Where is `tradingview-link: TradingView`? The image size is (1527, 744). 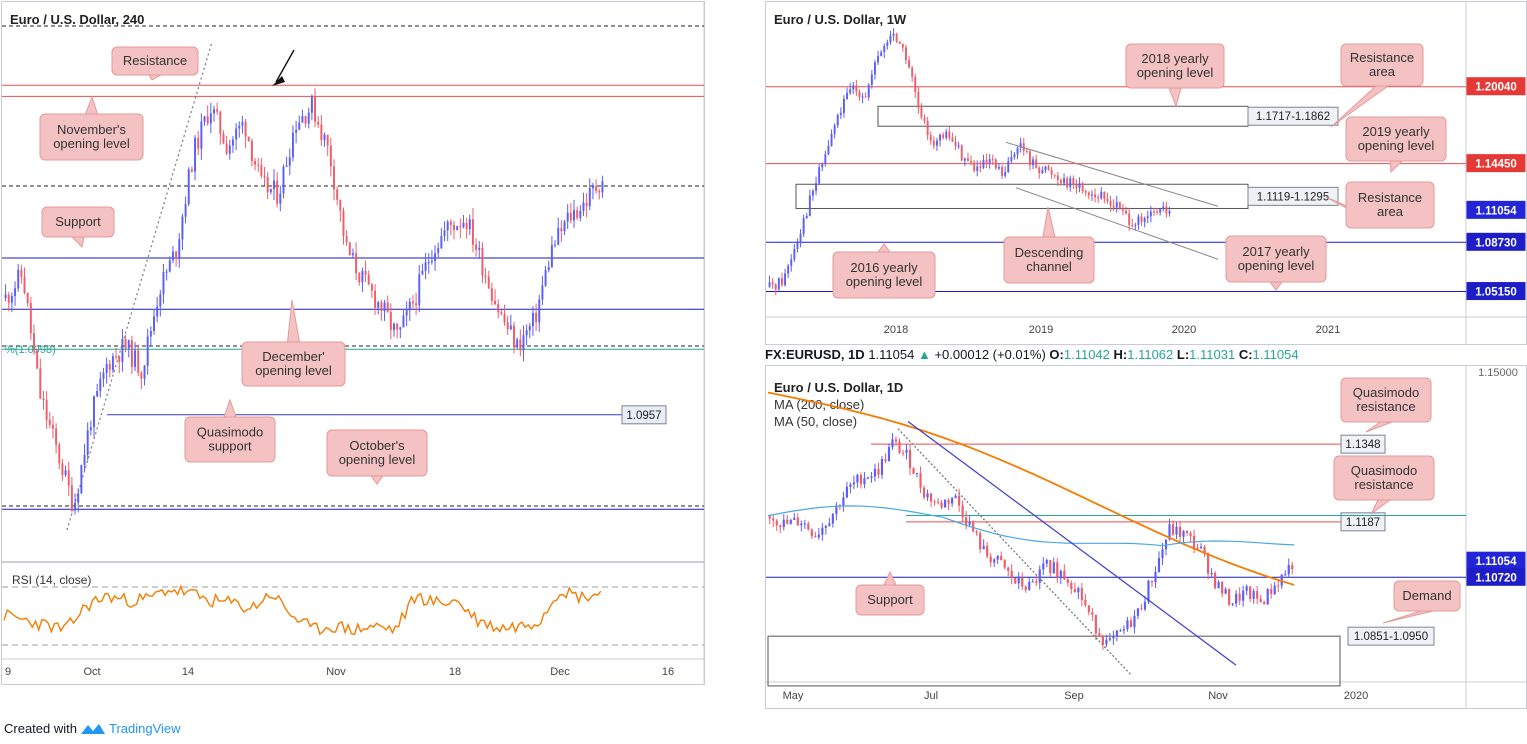 tradingview-link: TradingView is located at coordinates (144, 728).